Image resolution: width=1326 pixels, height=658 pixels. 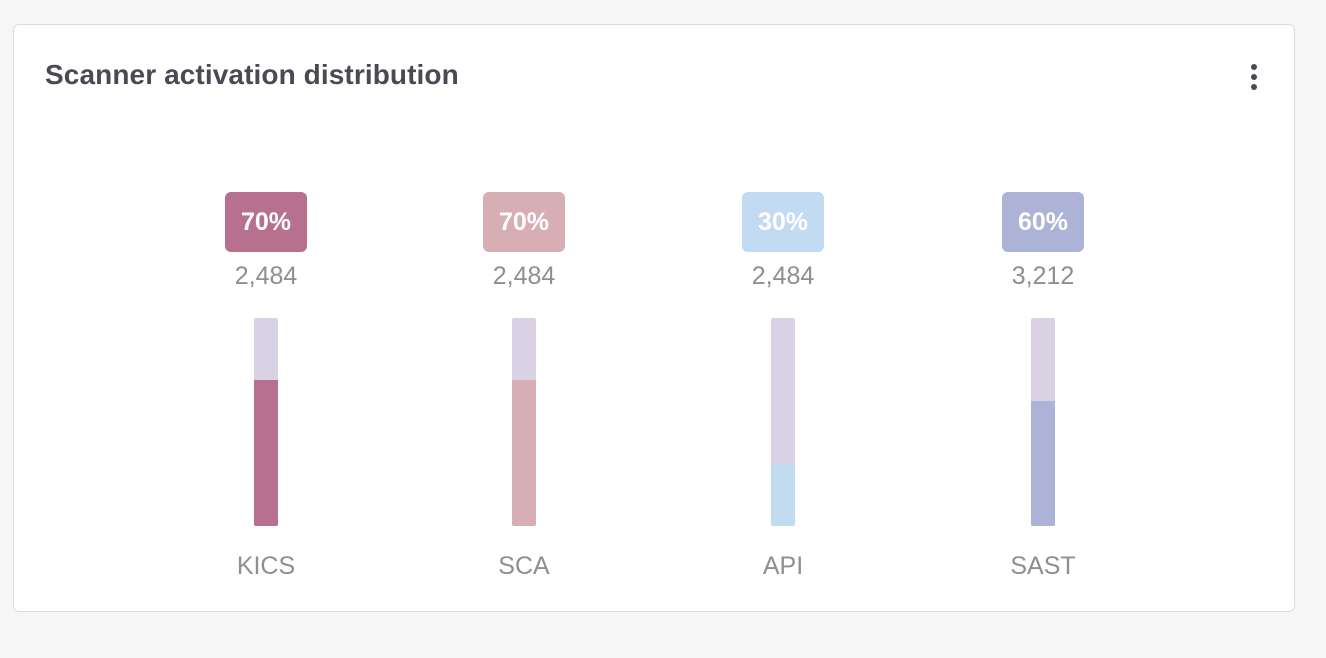 I want to click on percent-label-sast: 60%, so click(x=1043, y=222).